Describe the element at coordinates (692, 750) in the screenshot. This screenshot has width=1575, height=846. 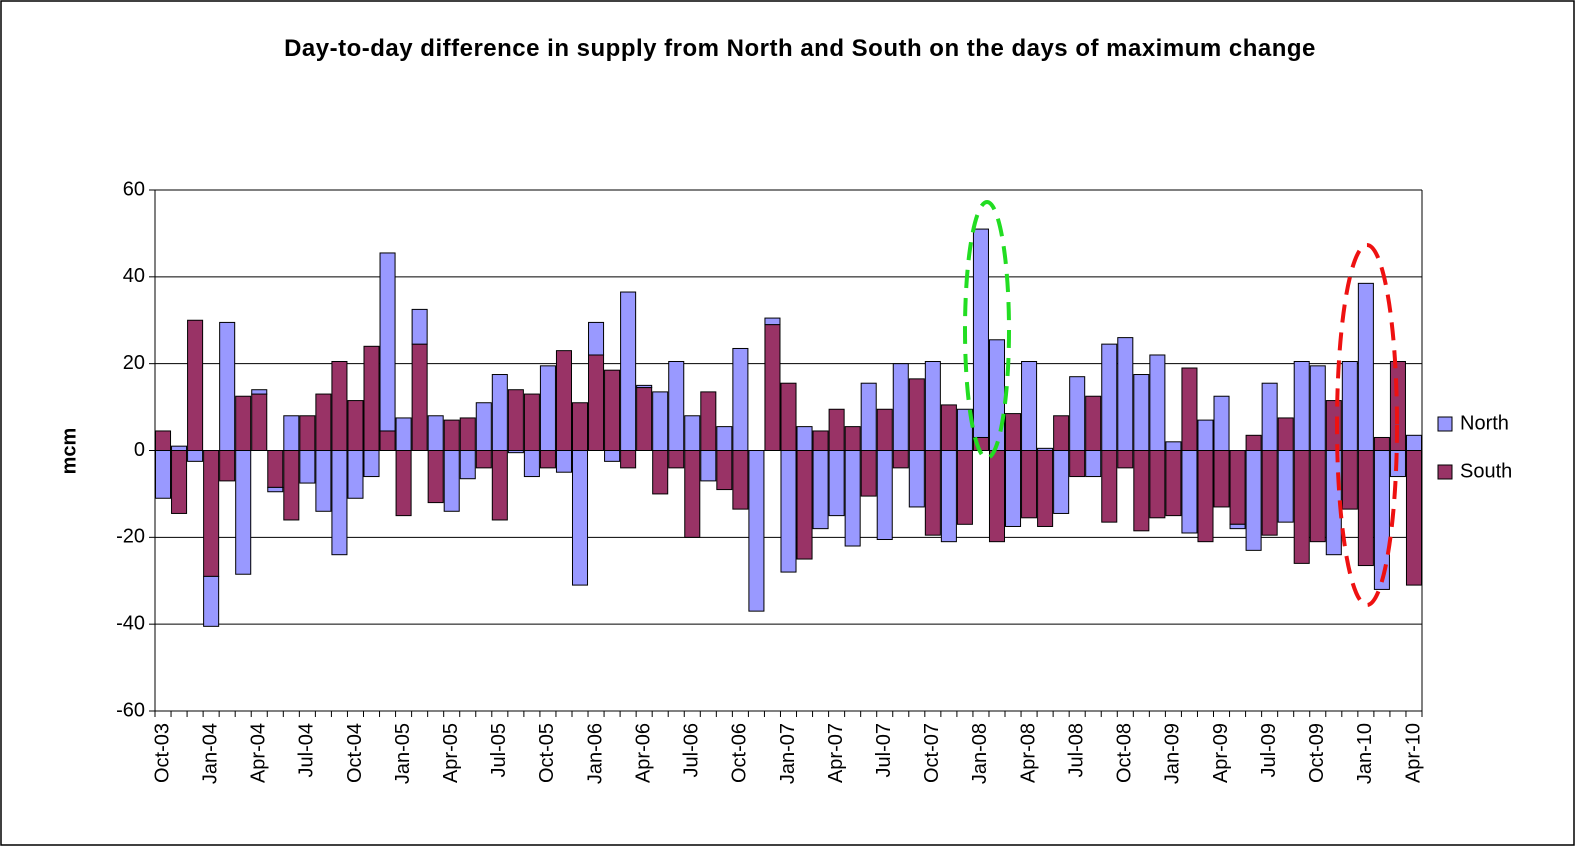
I see `x-tick-label: Jul-06` at that location.